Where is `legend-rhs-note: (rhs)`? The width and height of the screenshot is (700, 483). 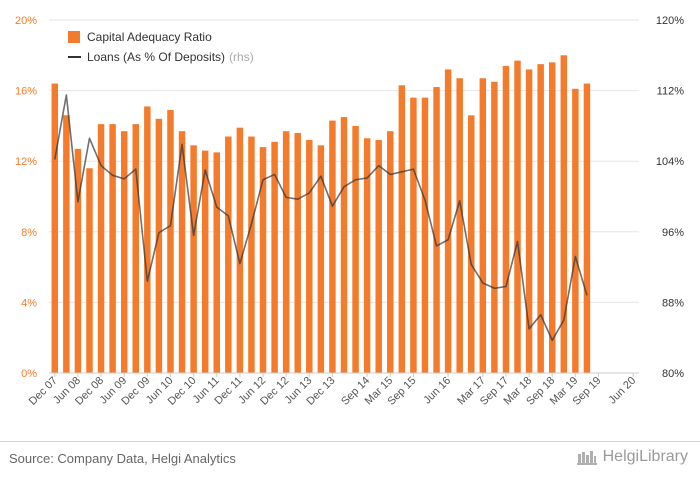
legend-rhs-note: (rhs) is located at coordinates (241, 57).